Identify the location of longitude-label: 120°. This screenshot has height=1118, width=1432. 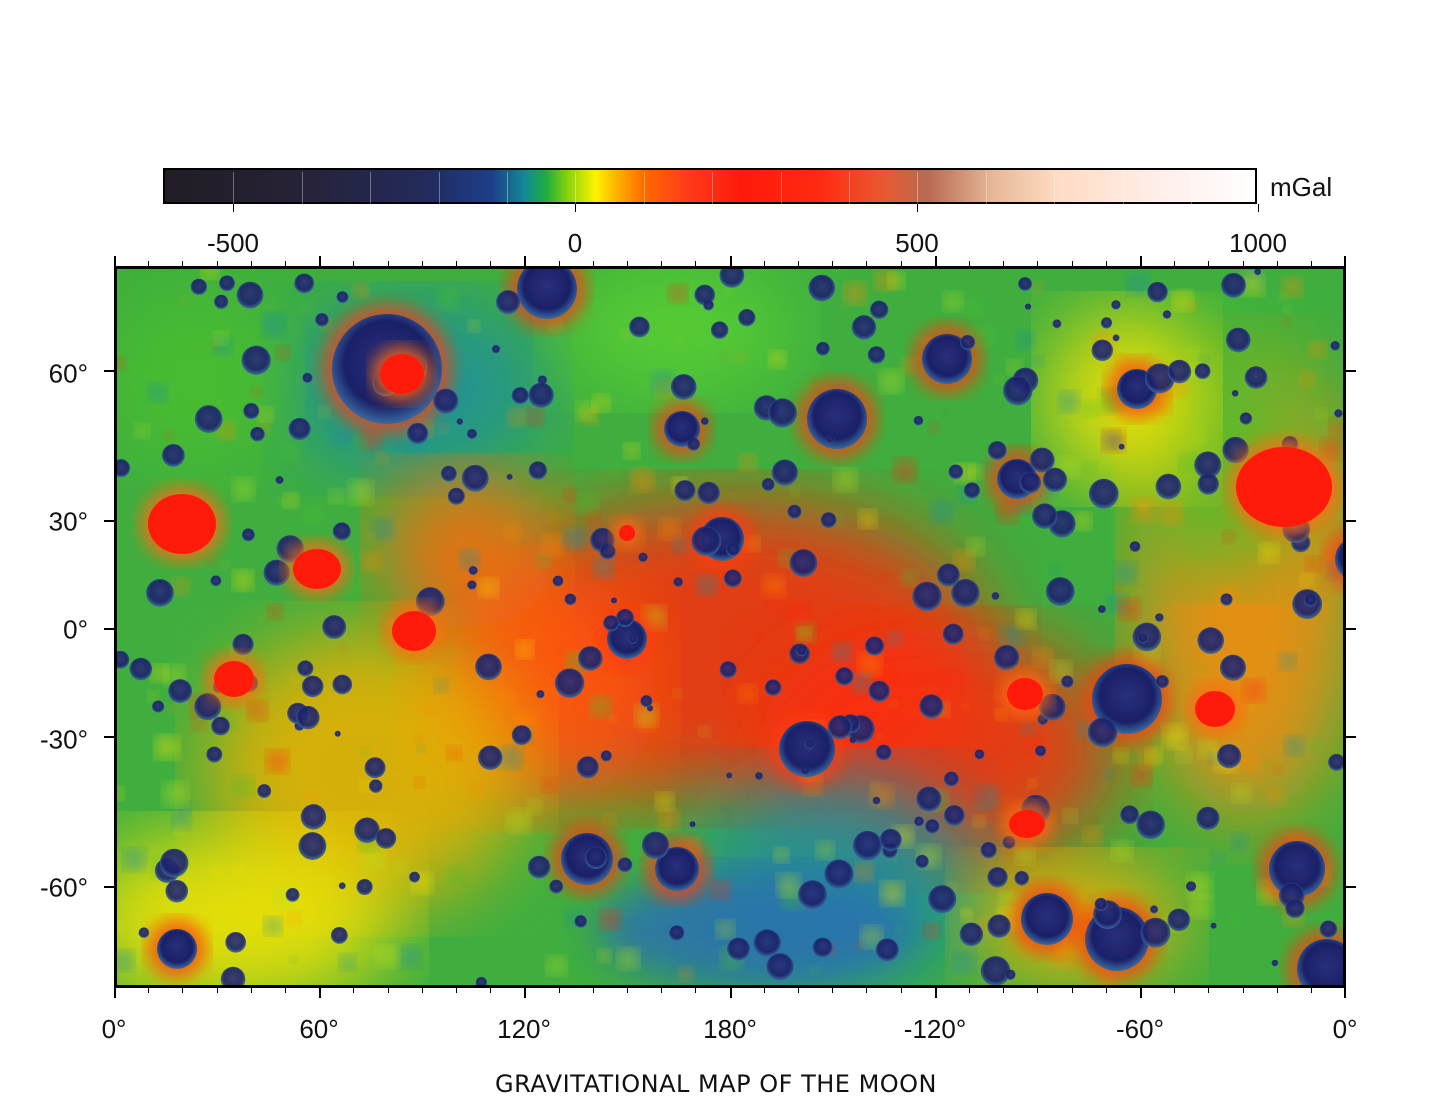
(524, 1029).